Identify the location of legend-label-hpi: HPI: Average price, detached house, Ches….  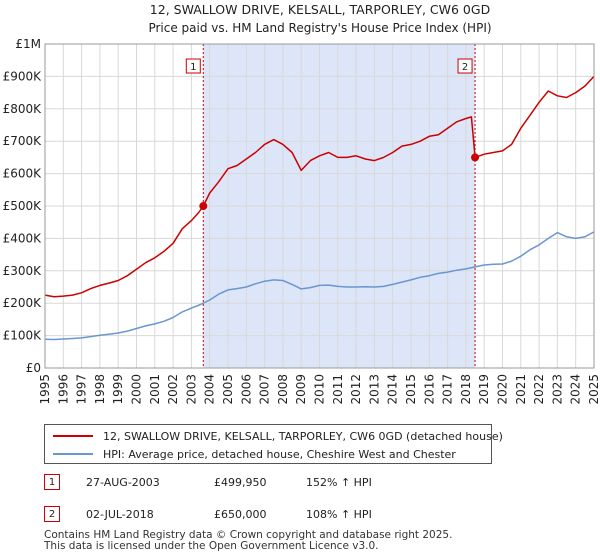
(279, 454).